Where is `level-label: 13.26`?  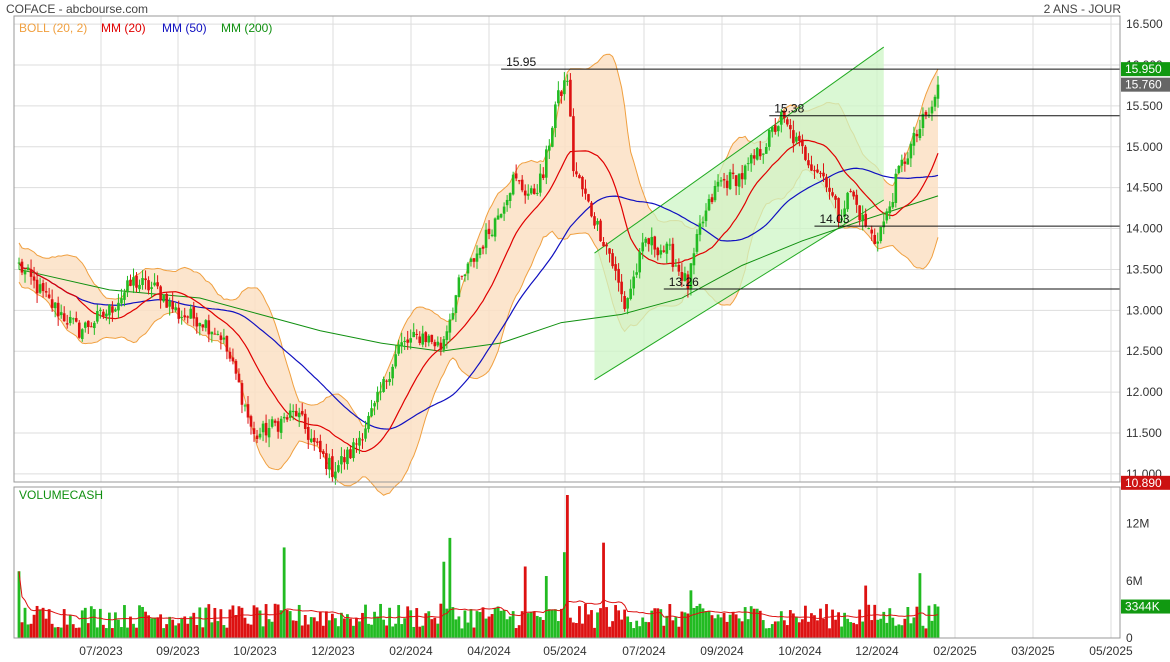 level-label: 13.26 is located at coordinates (684, 282).